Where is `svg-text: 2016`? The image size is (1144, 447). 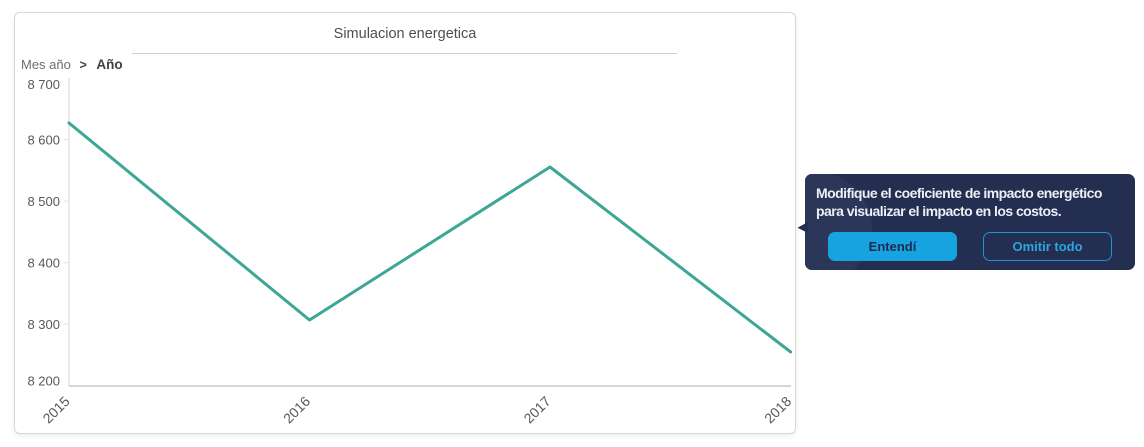
svg-text: 2016 is located at coordinates (296, 409).